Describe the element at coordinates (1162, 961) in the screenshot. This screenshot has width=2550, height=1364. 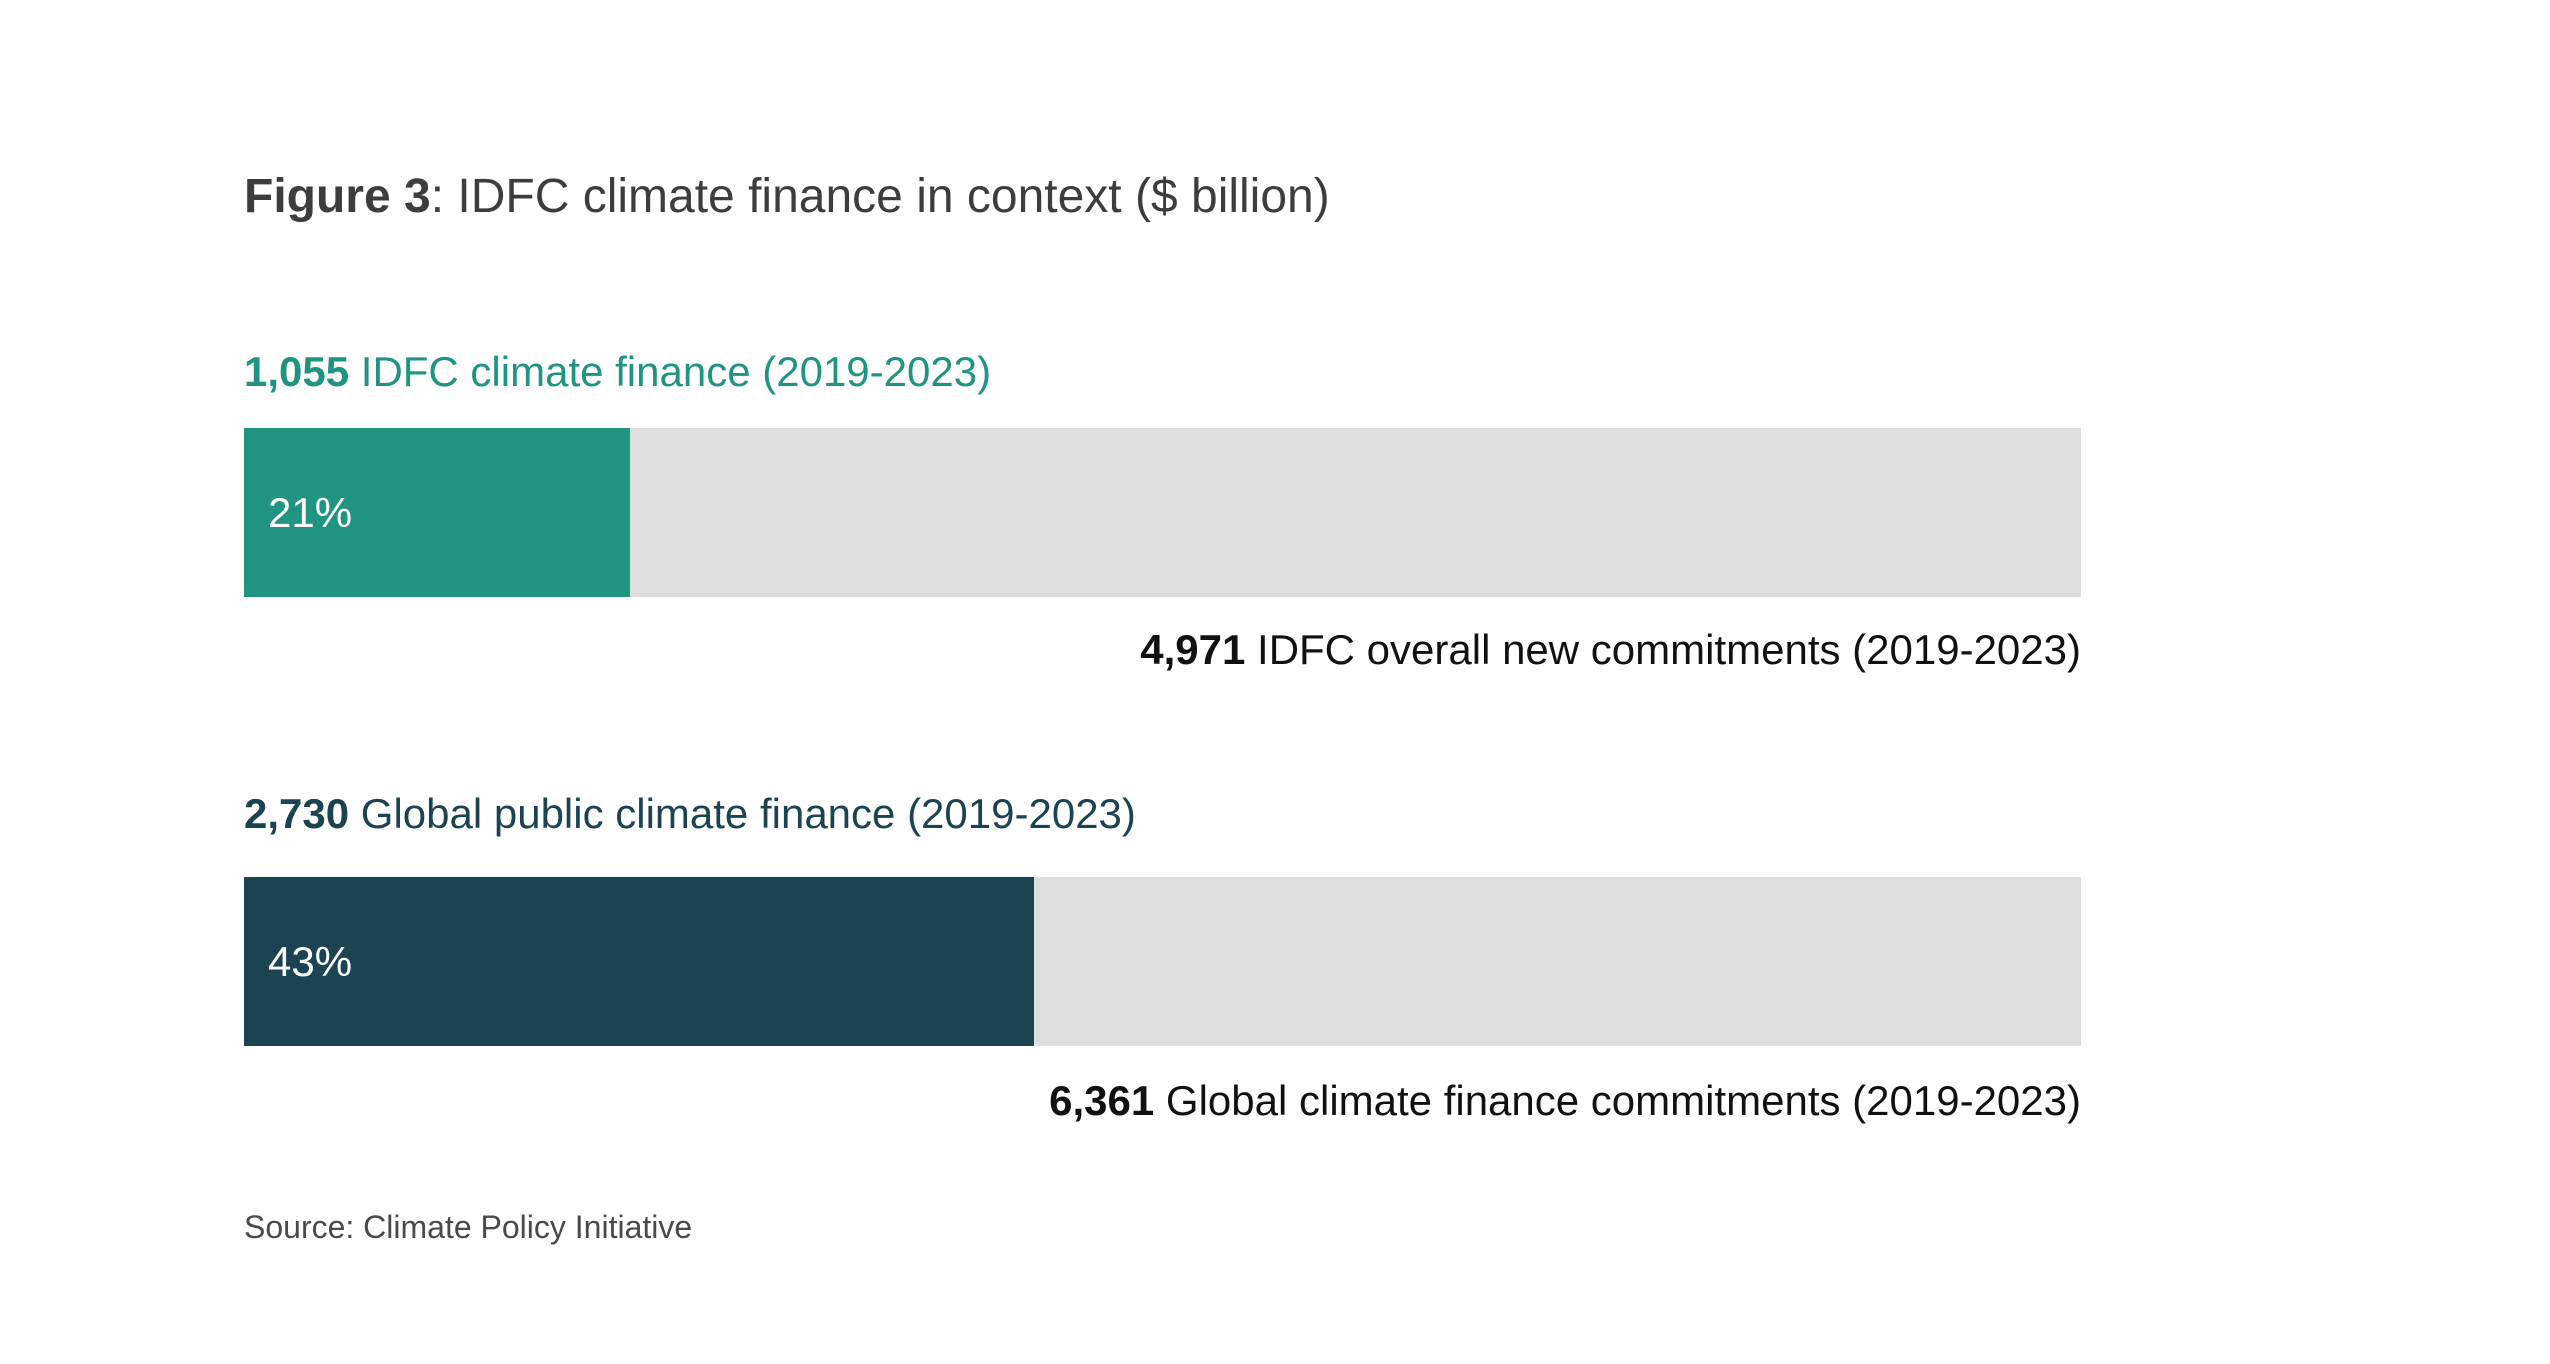
I see `bar-2-track: 43%` at that location.